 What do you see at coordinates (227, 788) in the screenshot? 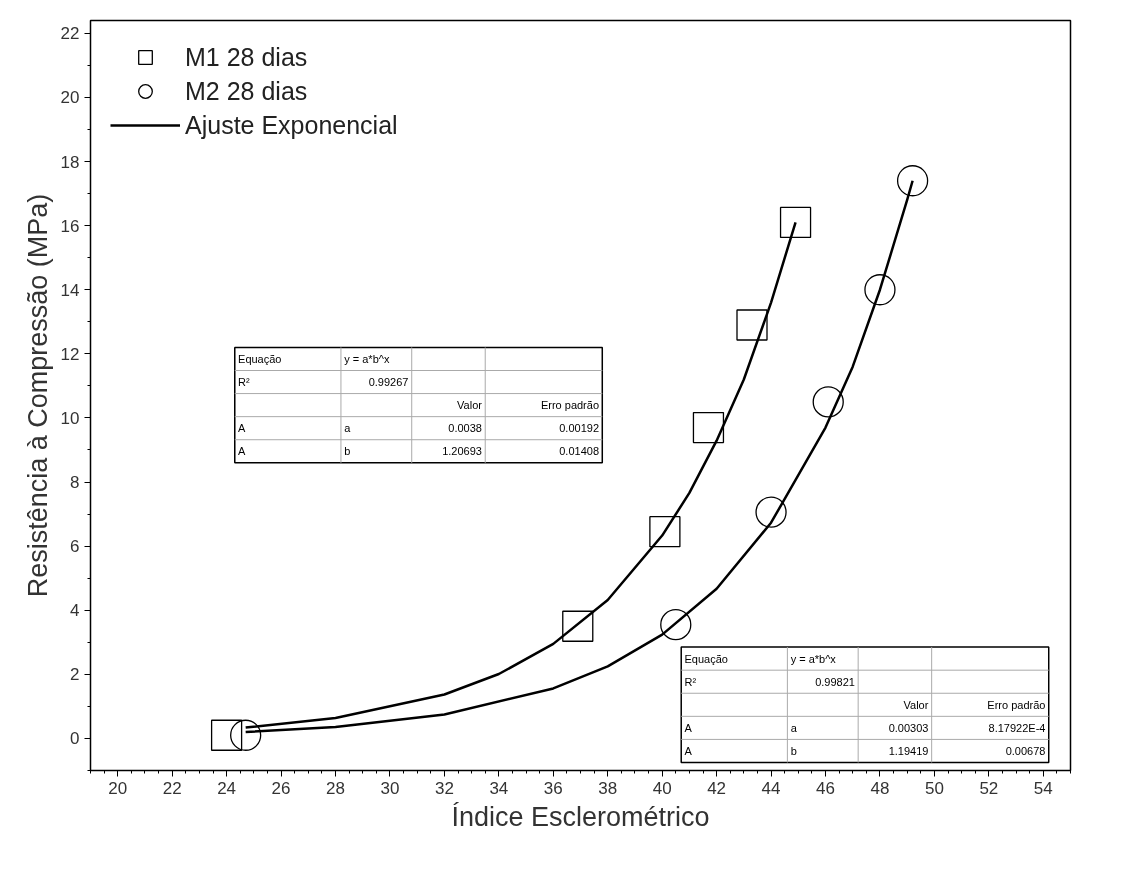
I see `x-tick-label: 24` at bounding box center [227, 788].